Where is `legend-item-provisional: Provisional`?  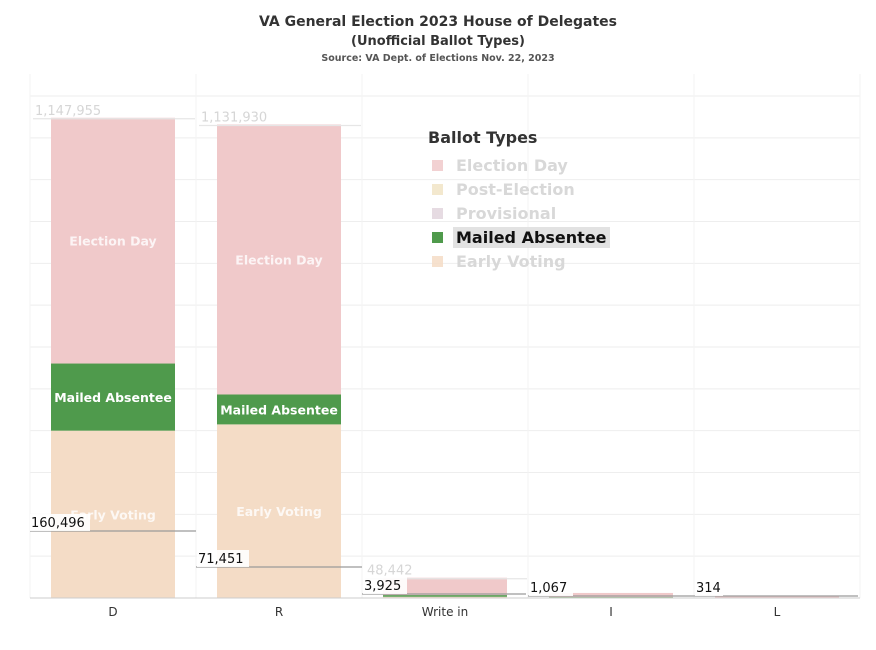
legend-item-provisional: Provisional is located at coordinates (519, 213).